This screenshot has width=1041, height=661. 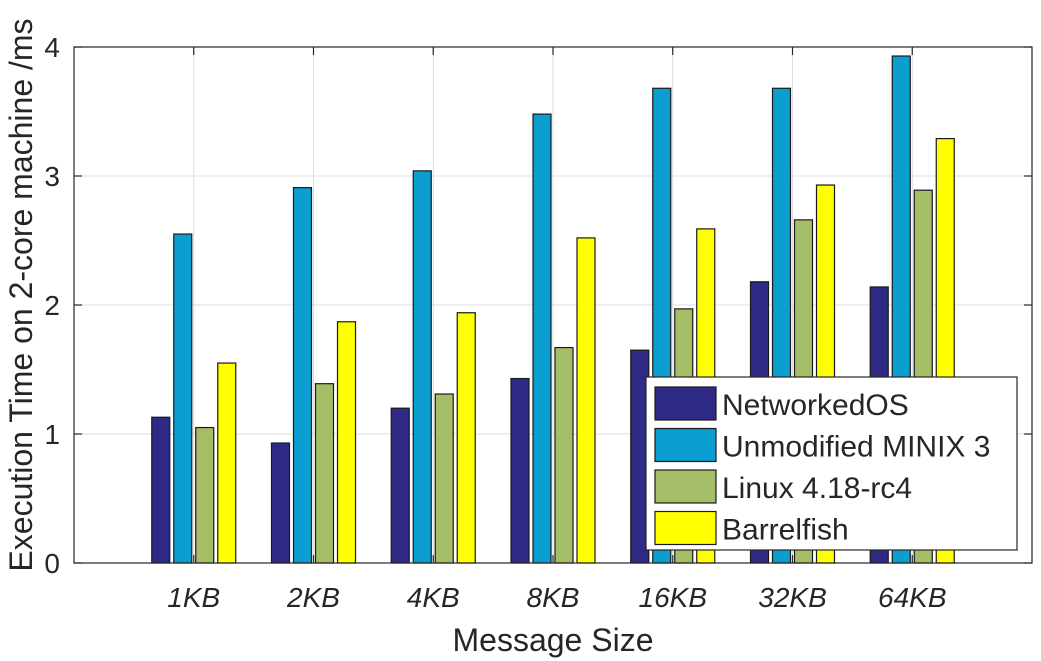 I want to click on y-tick-label: 4, so click(x=52, y=47).